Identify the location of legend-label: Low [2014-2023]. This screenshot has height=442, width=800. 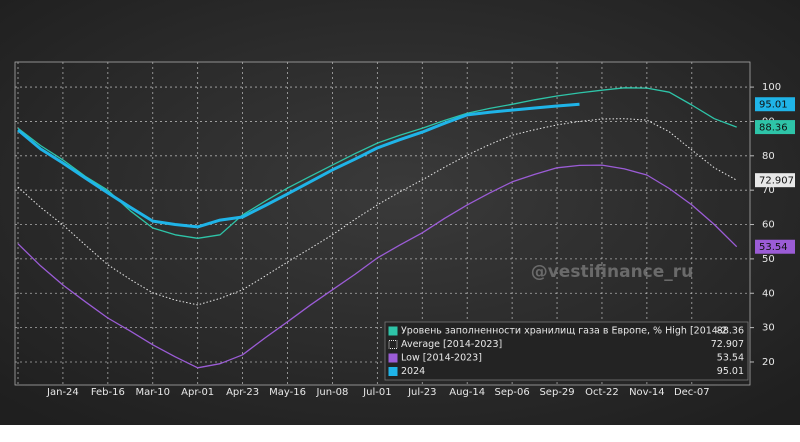
(441, 358).